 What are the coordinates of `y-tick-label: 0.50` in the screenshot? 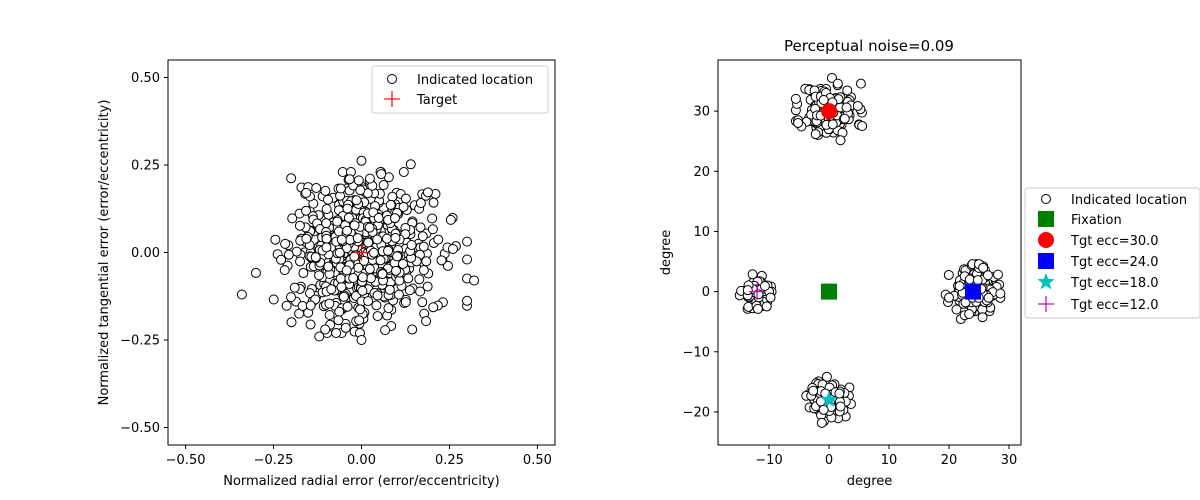 It's located at (145, 78).